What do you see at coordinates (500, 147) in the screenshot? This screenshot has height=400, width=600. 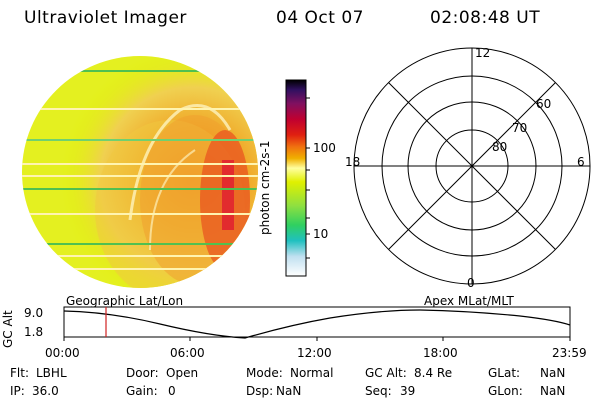 I see `lat-label-80: 80` at bounding box center [500, 147].